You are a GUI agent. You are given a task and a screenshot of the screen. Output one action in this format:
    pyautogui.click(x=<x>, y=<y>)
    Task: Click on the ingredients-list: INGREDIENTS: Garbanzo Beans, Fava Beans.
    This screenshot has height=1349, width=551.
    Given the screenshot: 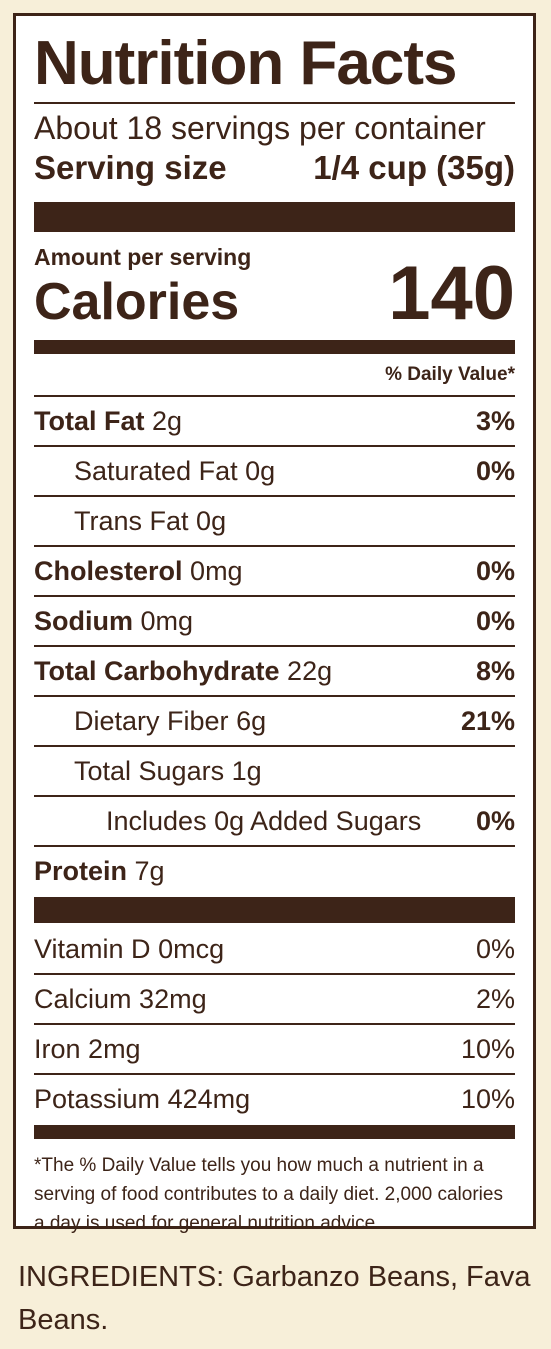 What is the action you would take?
    pyautogui.click(x=274, y=1298)
    